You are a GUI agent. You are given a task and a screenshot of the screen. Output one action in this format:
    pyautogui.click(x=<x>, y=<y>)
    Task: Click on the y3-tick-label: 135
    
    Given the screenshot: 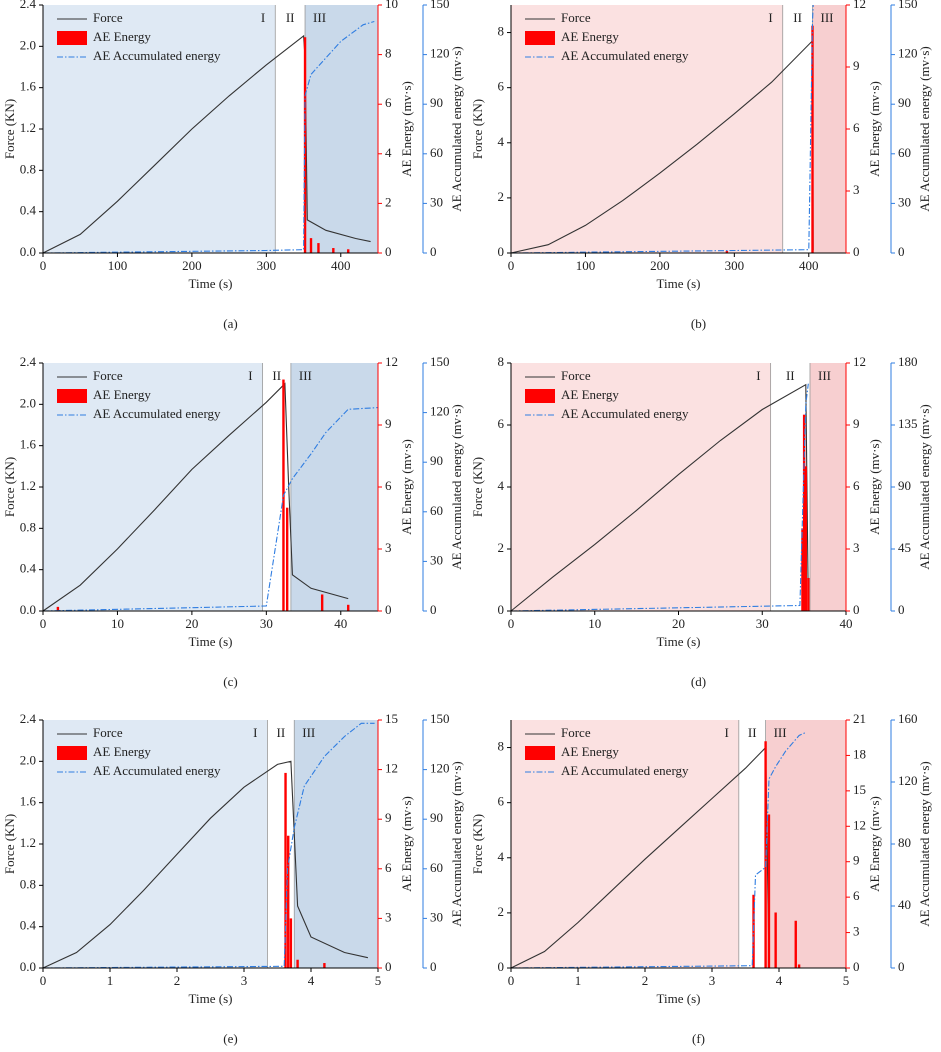 What is the action you would take?
    pyautogui.click(x=908, y=423)
    